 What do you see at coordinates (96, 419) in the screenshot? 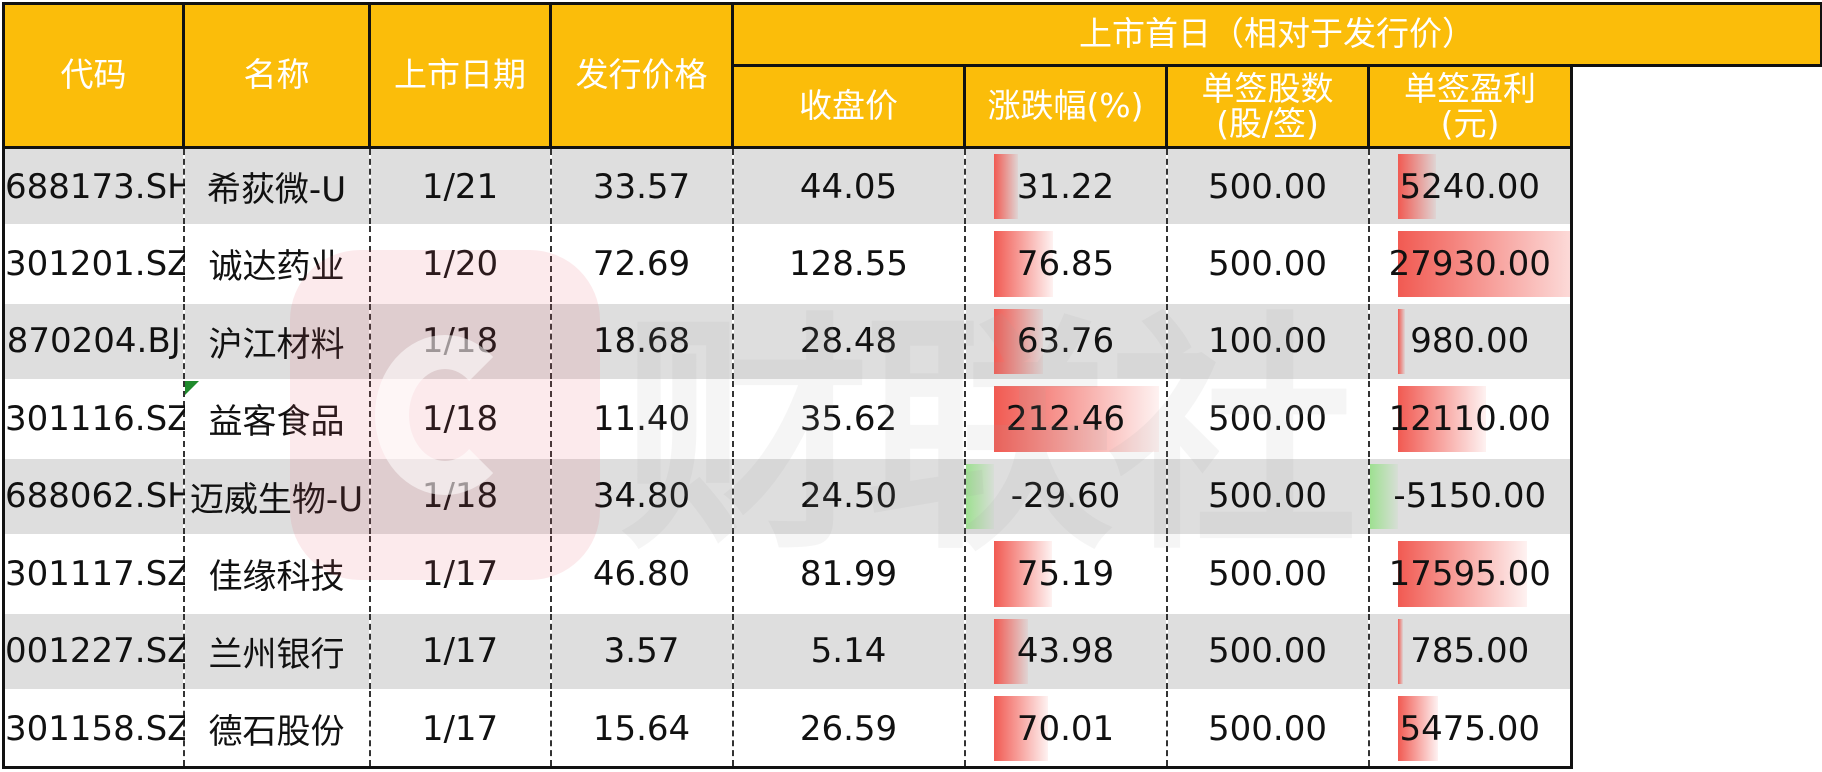
I see `cell-code: 301116.SZ` at bounding box center [96, 419].